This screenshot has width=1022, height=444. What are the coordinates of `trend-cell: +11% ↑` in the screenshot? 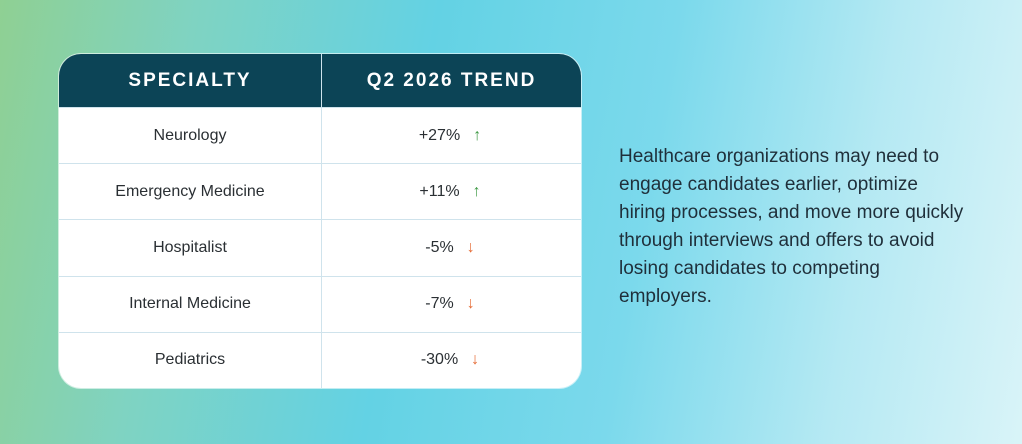 It's located at (451, 191).